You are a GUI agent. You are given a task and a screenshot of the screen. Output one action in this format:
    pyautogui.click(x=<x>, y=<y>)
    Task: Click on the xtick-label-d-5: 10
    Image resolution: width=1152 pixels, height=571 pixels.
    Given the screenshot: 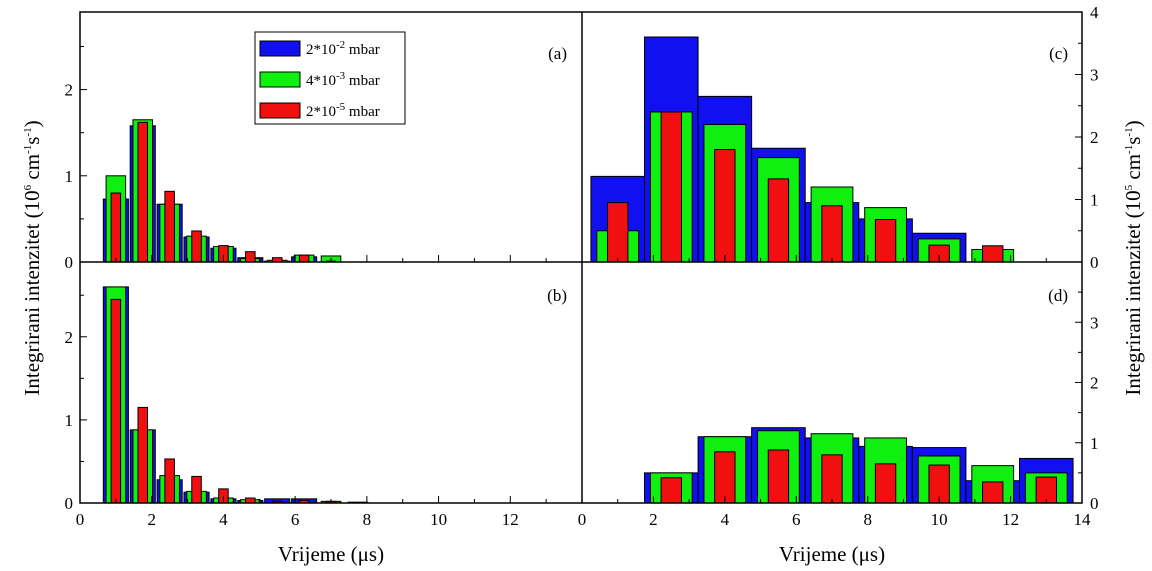 What is the action you would take?
    pyautogui.click(x=939, y=519)
    